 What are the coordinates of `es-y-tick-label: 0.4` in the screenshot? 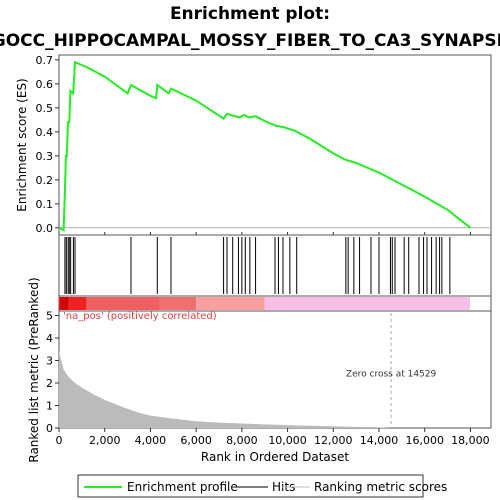 It's located at (45, 132).